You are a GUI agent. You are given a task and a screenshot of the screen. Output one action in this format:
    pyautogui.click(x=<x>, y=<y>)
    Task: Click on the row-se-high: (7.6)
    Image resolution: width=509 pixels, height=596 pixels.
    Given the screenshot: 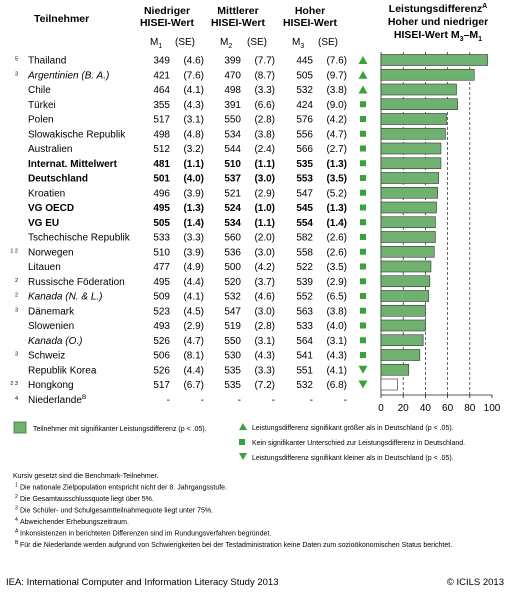 What is the action you would take?
    pyautogui.click(x=336, y=61)
    